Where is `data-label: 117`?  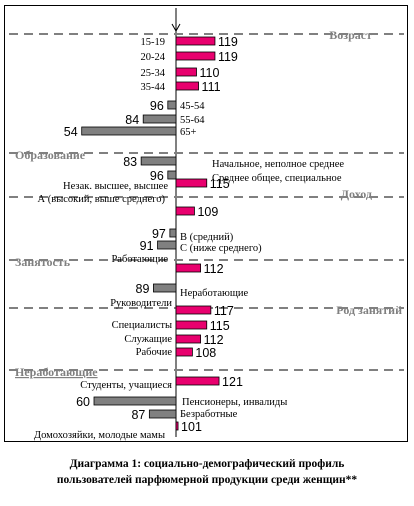
data-label: 117 is located at coordinates (224, 311).